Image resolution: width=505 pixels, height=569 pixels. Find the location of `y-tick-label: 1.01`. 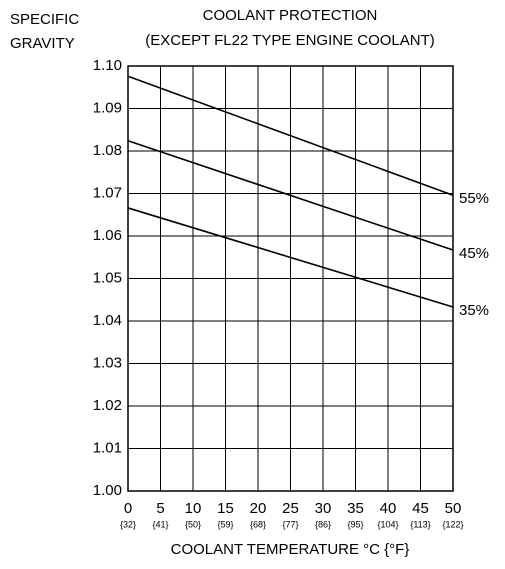

y-tick-label: 1.01 is located at coordinates (107, 447).